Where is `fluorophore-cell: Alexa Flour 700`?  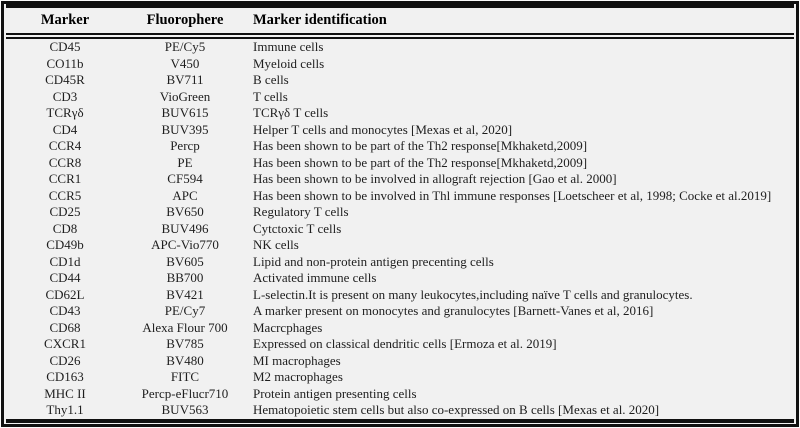 fluorophore-cell: Alexa Flour 700 is located at coordinates (185, 327).